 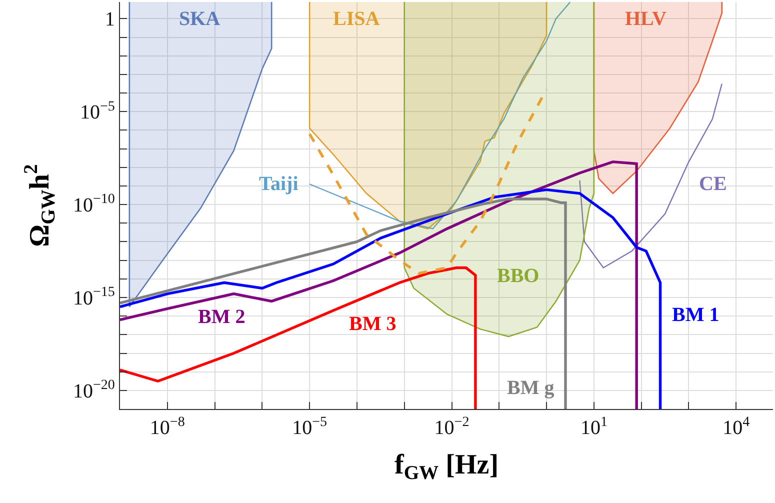 I want to click on y-tick-label: 10$^{−15}$, so click(x=93, y=297).